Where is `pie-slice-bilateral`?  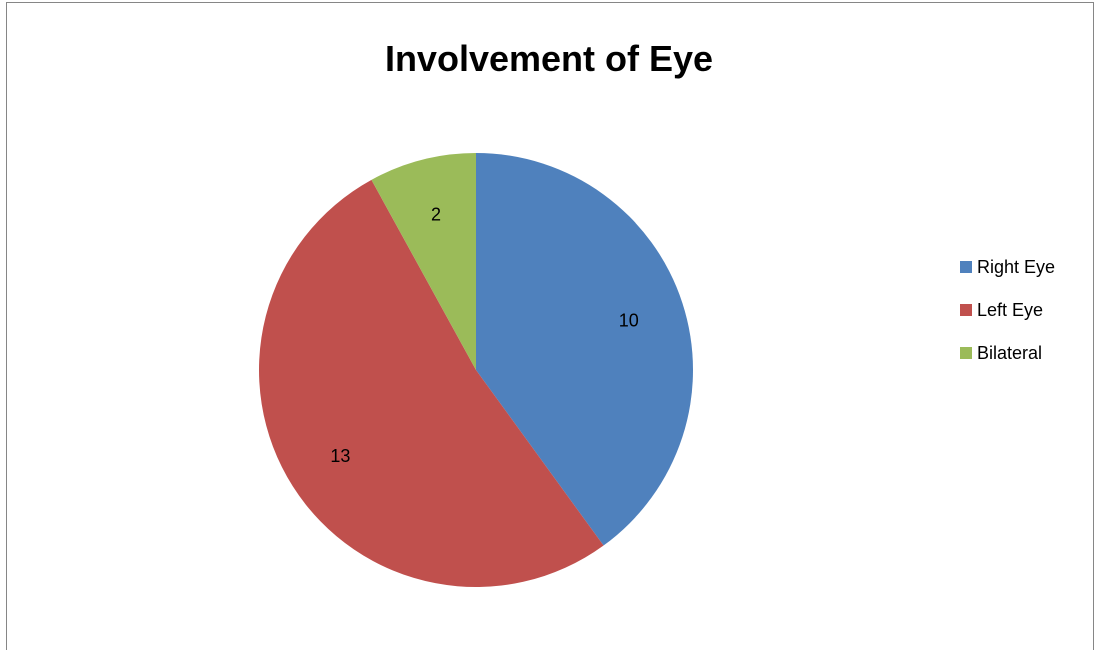
pie-slice-bilateral is located at coordinates (423, 261).